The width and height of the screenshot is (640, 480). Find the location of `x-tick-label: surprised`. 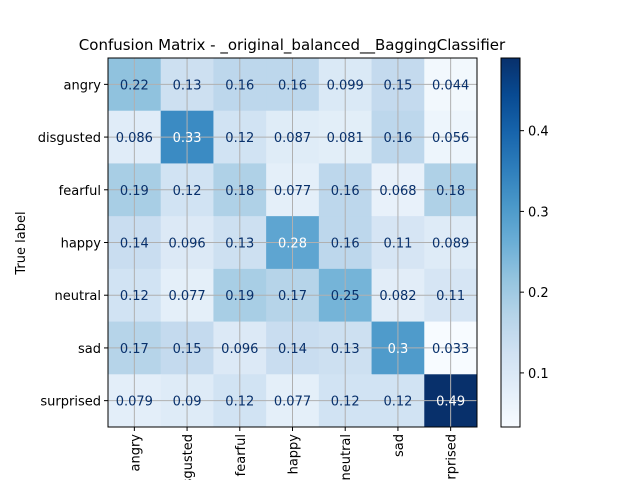

x-tick-label: surprised is located at coordinates (452, 457).